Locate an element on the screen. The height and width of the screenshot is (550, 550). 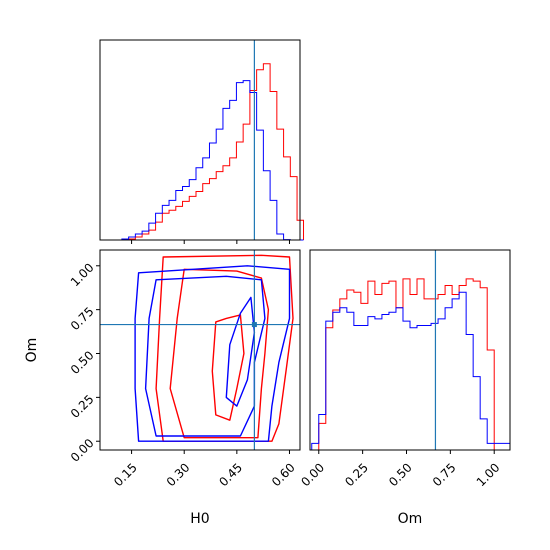
joint-truth-marker is located at coordinates (254, 325).